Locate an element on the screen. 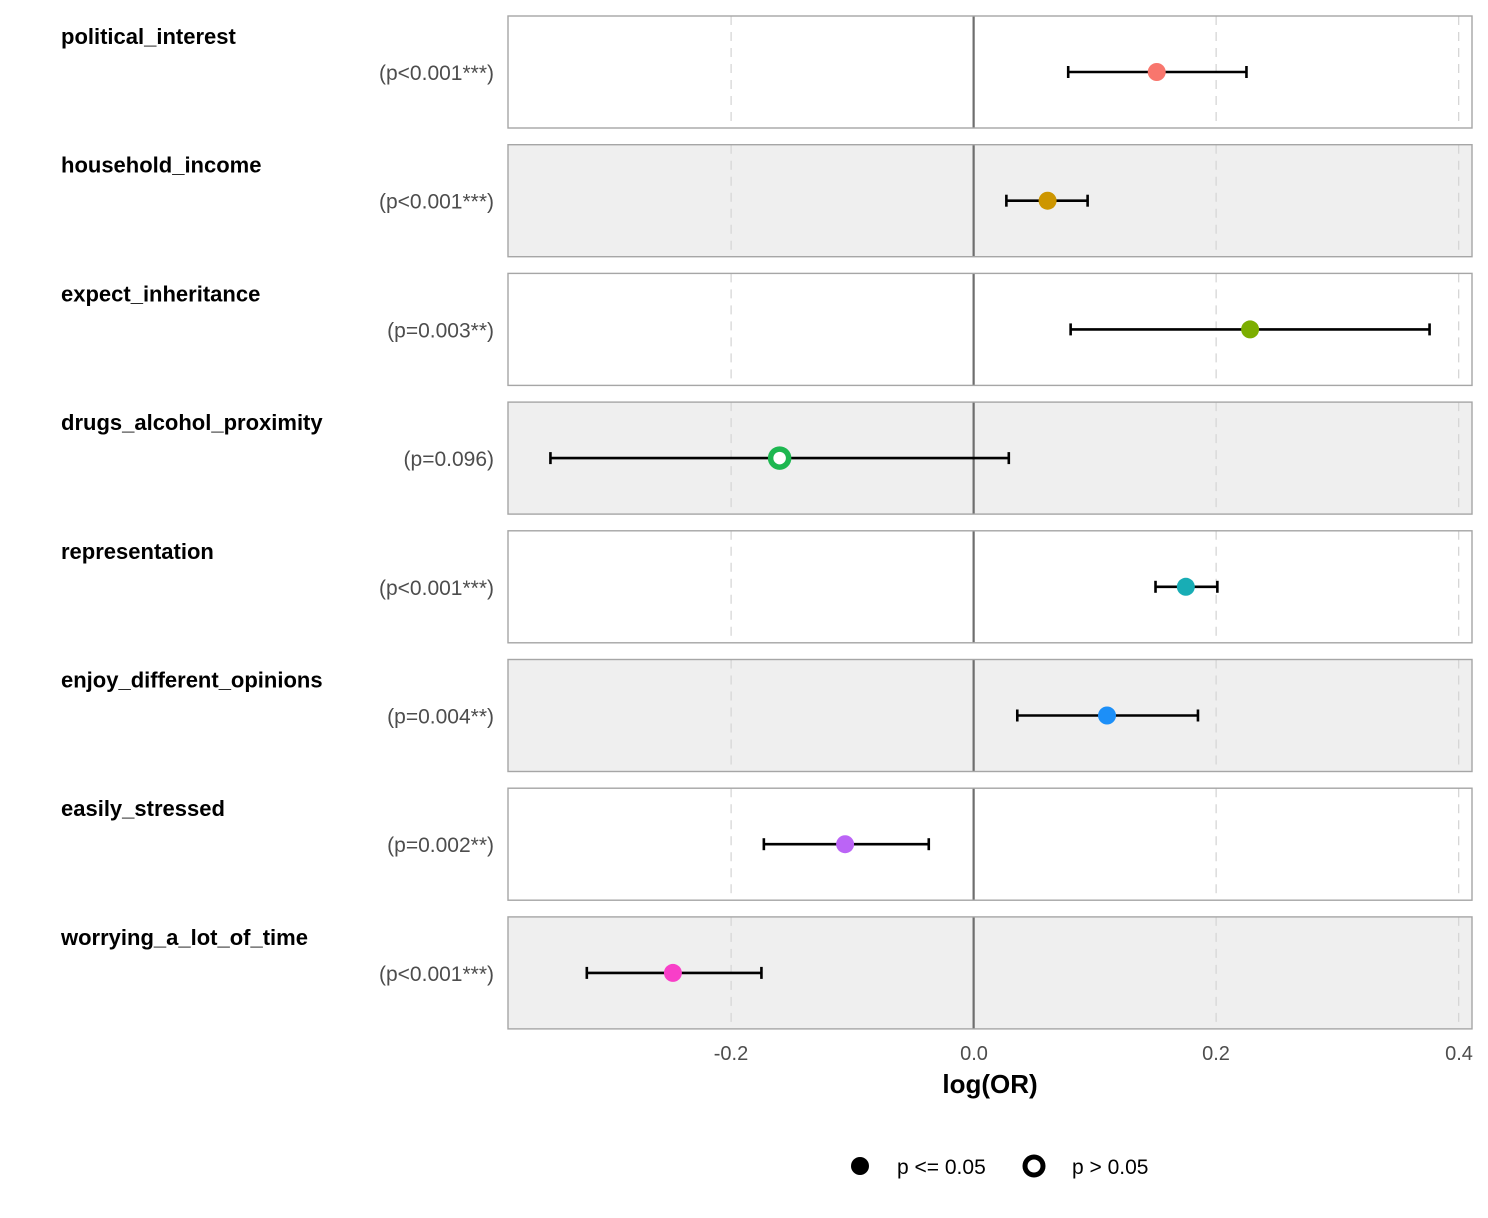 The image size is (1488, 1218). p-value-label: (p=0.004**) is located at coordinates (440, 717).